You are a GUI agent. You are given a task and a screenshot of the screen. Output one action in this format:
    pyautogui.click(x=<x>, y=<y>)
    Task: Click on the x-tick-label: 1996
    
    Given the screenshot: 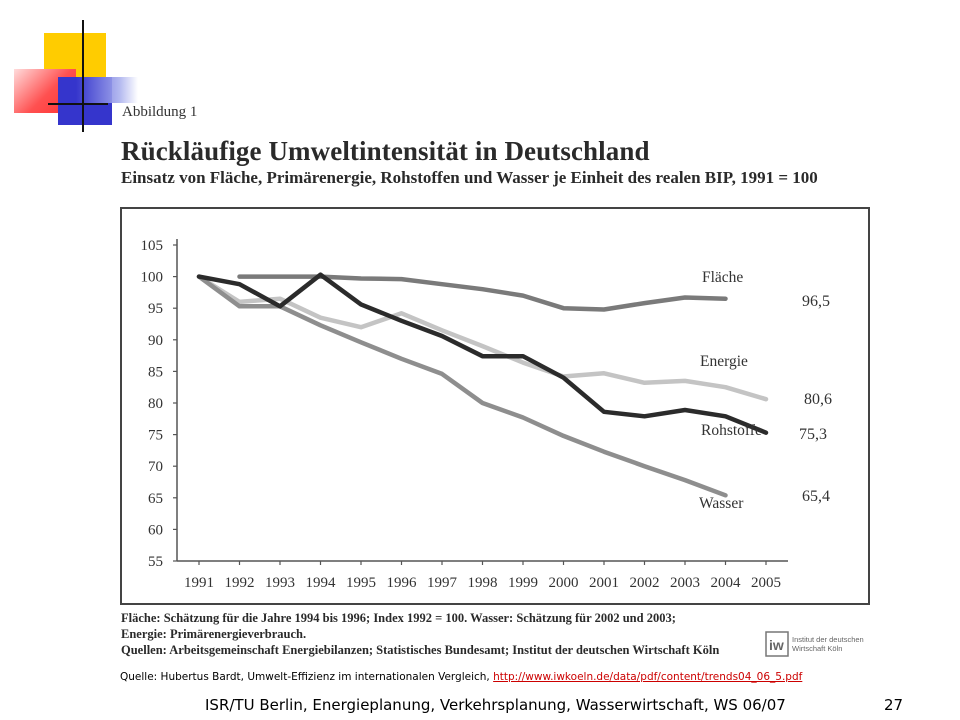 What is the action you would take?
    pyautogui.click(x=402, y=583)
    